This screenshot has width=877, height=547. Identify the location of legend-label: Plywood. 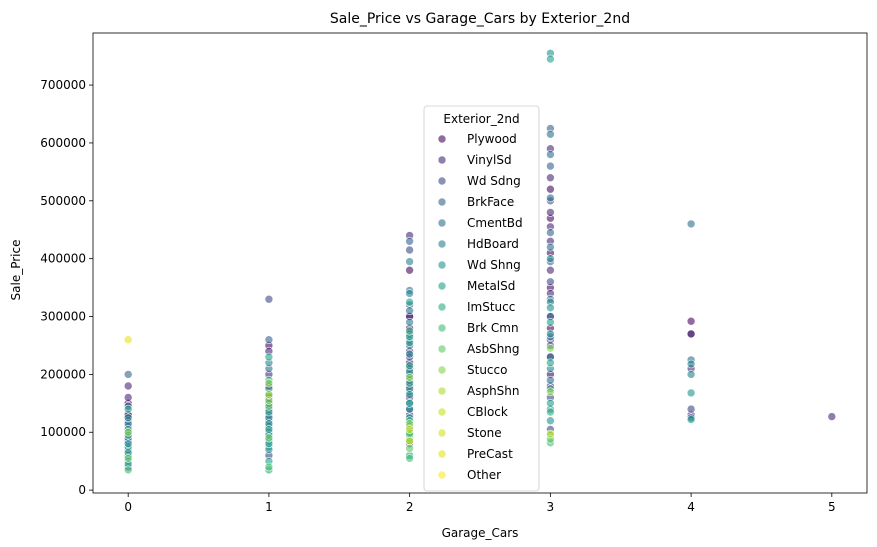
(492, 139).